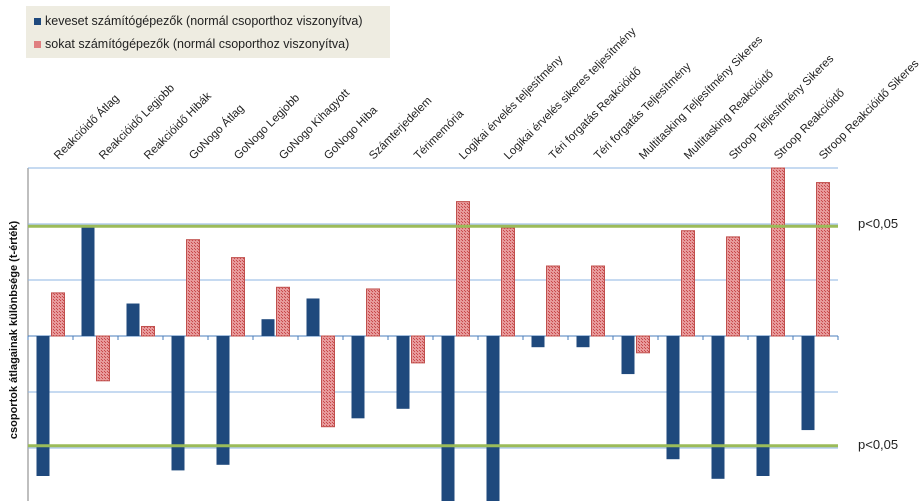 Image resolution: width=920 pixels, height=501 pixels. I want to click on legend-swatch-sokat, so click(37, 44).